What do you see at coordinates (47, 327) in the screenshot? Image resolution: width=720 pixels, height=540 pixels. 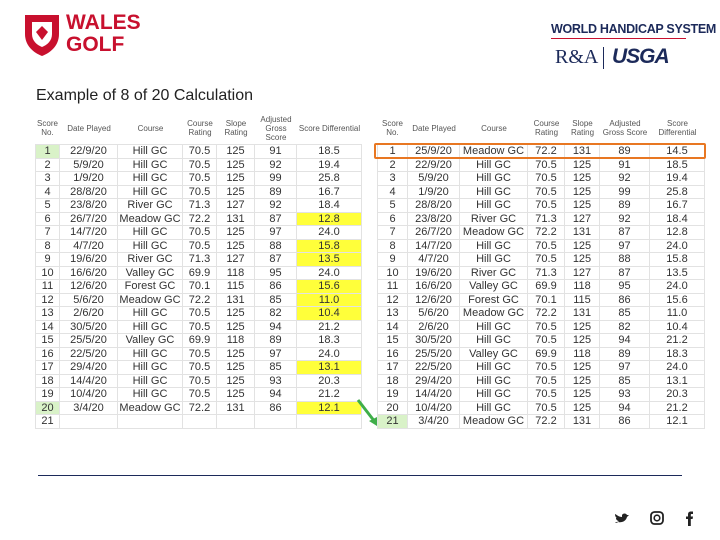 I see `score-number: 14` at bounding box center [47, 327].